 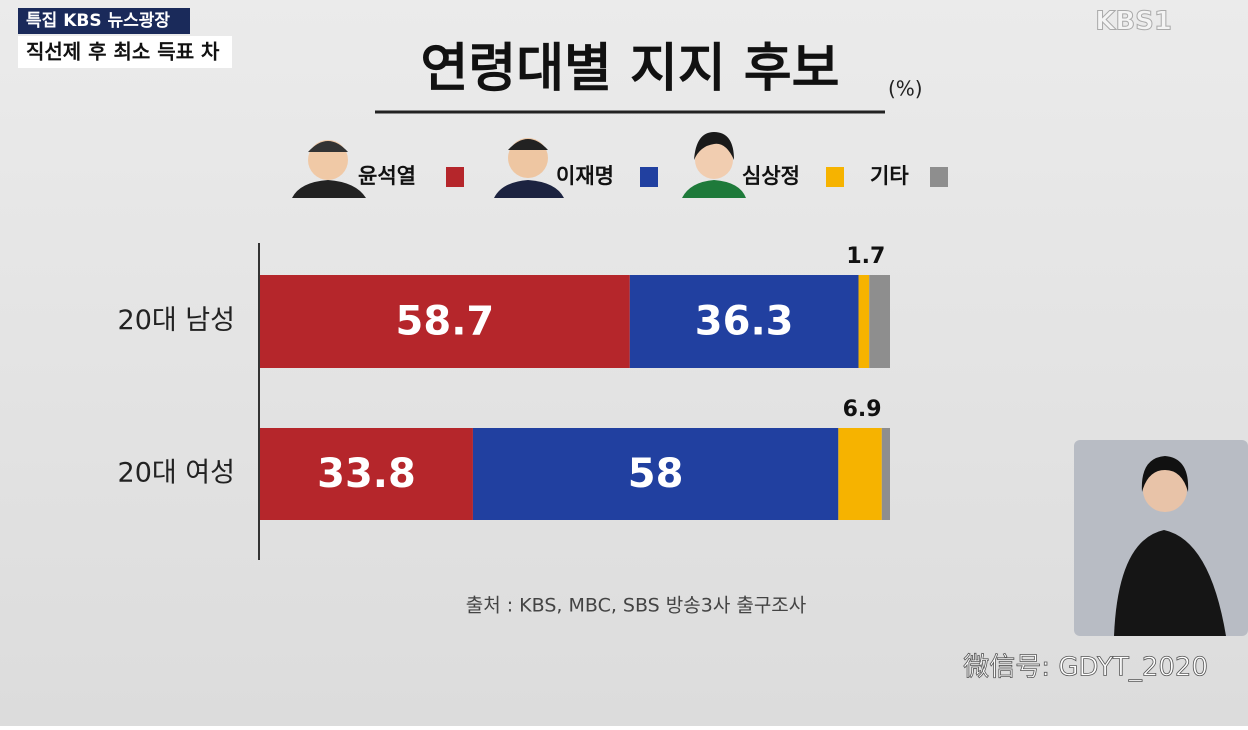 I want to click on legend-label: 이재명, so click(x=585, y=176).